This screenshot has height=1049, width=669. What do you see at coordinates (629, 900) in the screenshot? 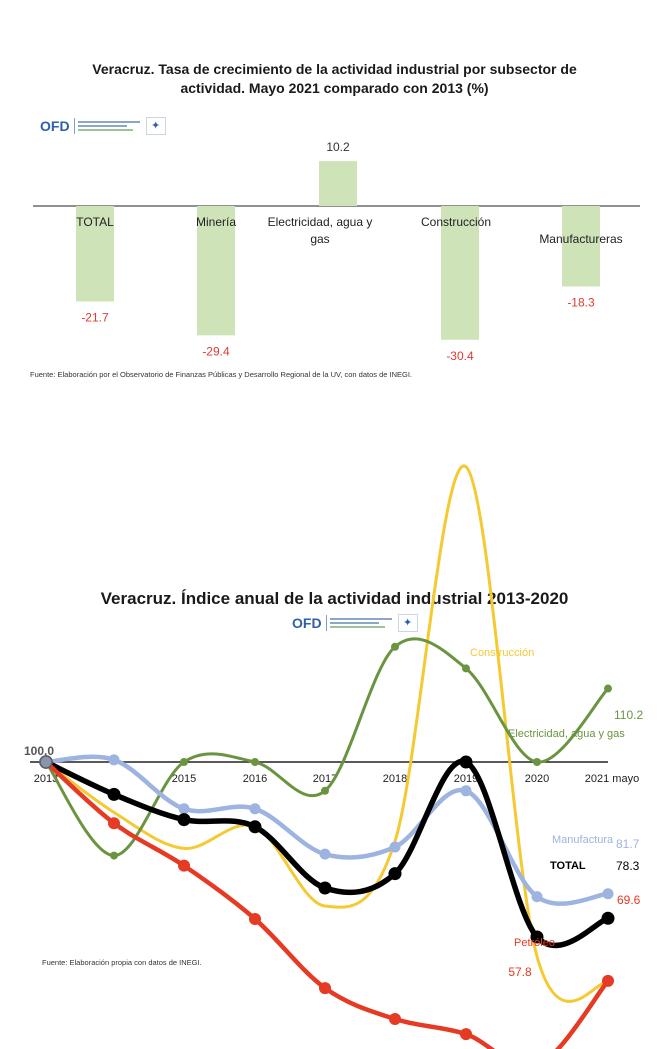
I see `end-value-petroleo: 69.6` at bounding box center [629, 900].